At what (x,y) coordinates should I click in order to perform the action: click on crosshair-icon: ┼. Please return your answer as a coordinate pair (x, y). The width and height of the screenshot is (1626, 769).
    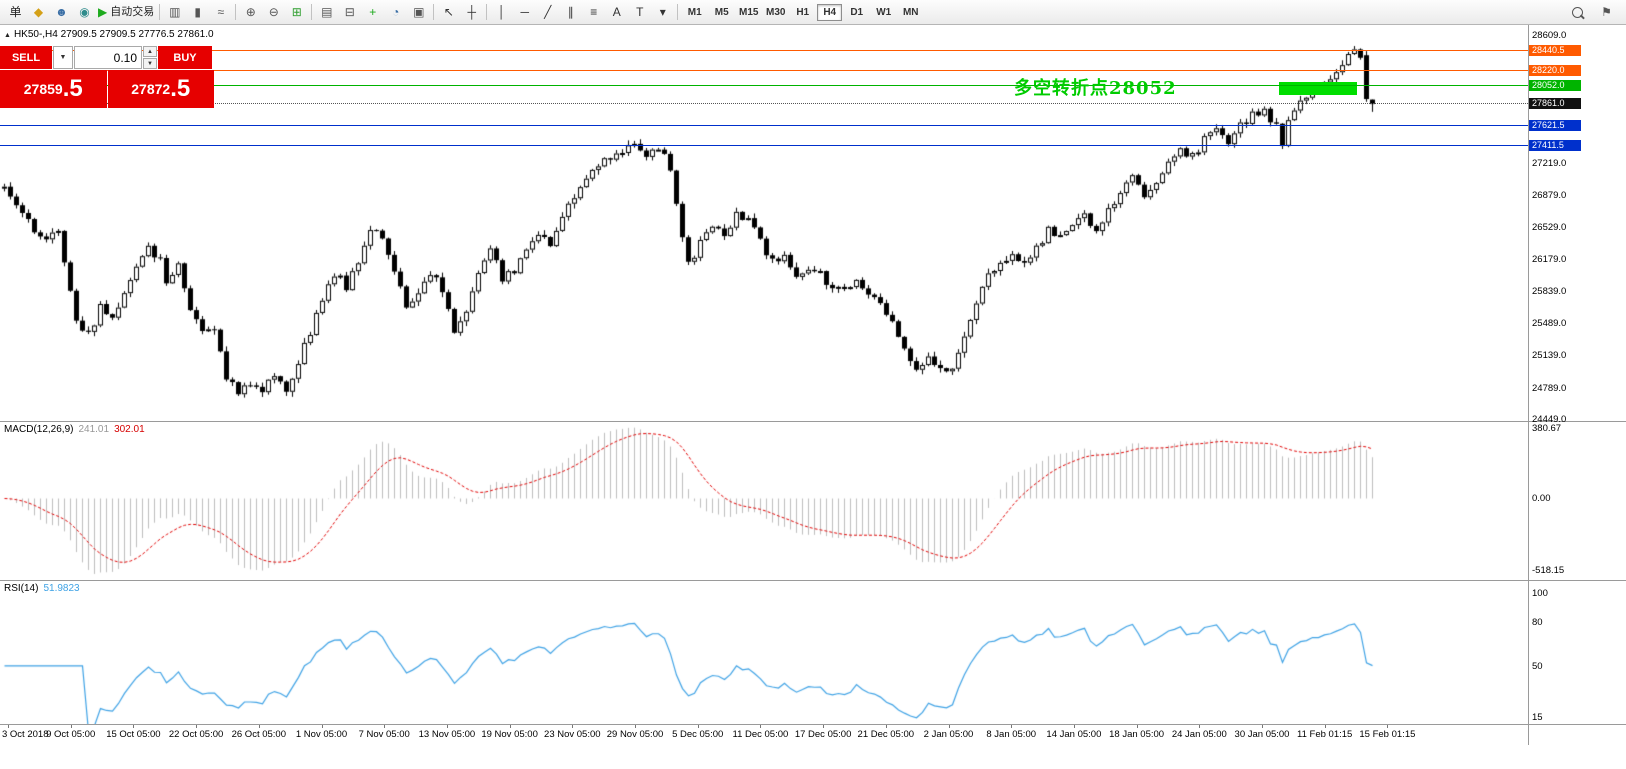
    Looking at the image, I should click on (471, 12).